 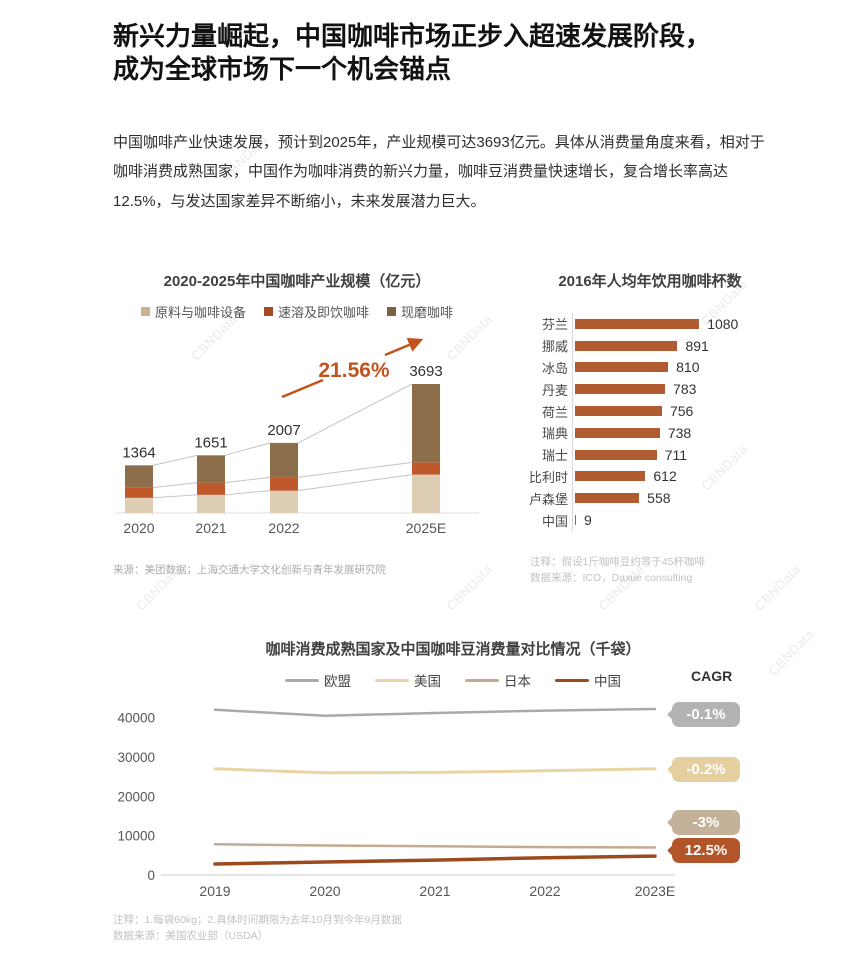 I want to click on consumption-legend-item: 美国, so click(x=408, y=680).